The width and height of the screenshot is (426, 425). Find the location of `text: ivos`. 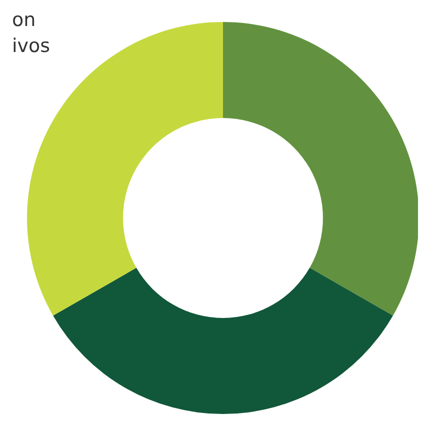

text: ivos is located at coordinates (31, 46).